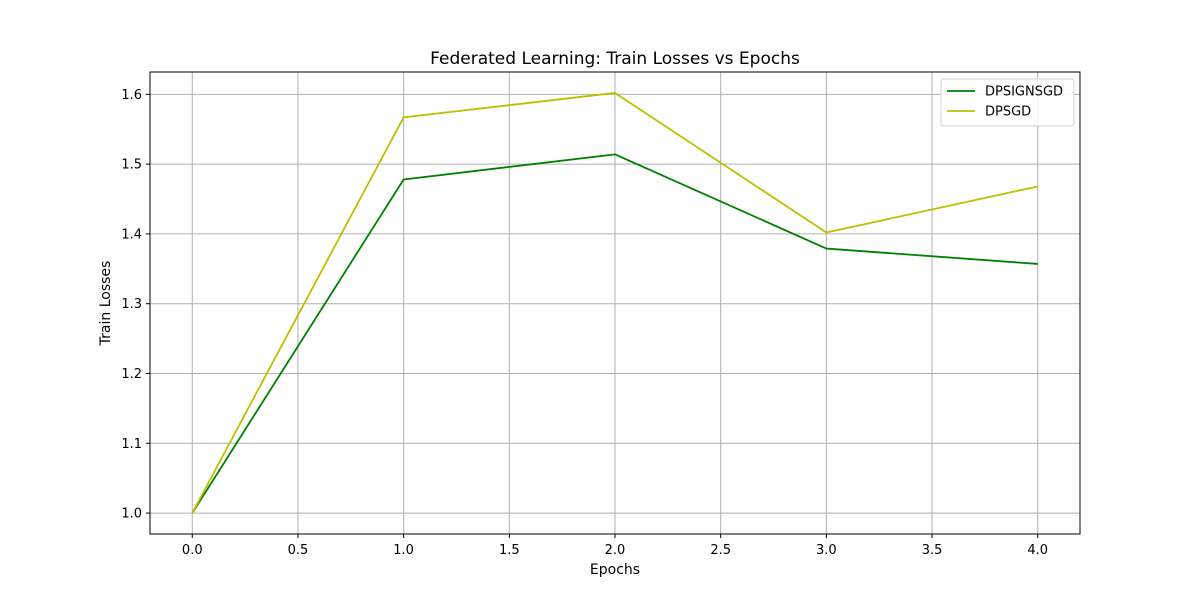  What do you see at coordinates (106, 304) in the screenshot?
I see `y-axis-label: Train Losses` at bounding box center [106, 304].